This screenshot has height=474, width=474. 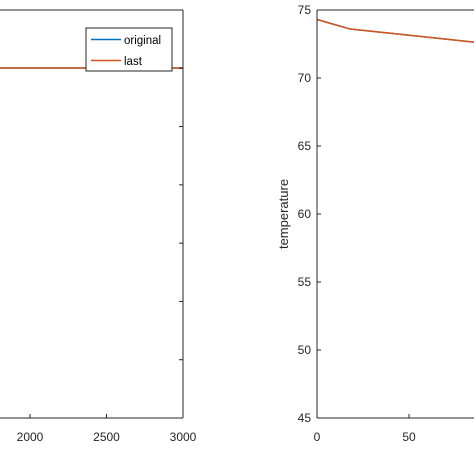 I want to click on y-tick-label: 50, so click(x=305, y=350).